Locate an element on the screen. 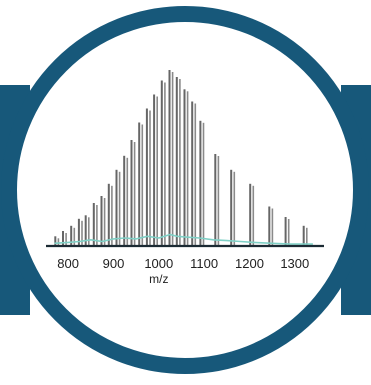  x-axis-ticks: 800 900 1000 1100 1200 1300 is located at coordinates (183, 263).